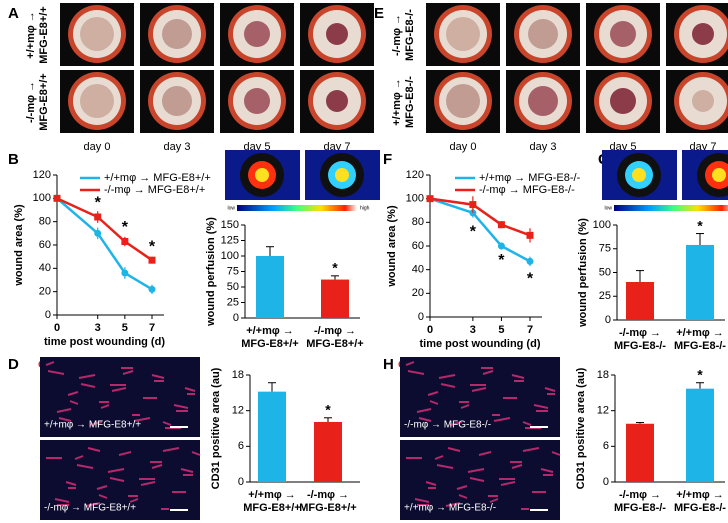 Image resolution: width=728 pixels, height=523 pixels. What do you see at coordinates (640, 346) in the screenshot?
I see `x-tick-label: MFG-E8-/-` at bounding box center [640, 346].